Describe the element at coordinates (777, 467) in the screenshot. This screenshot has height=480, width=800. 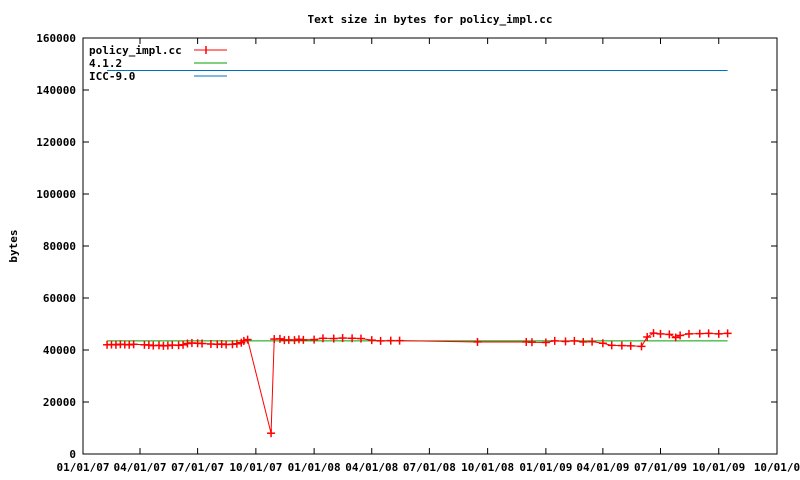
I see `x-tick-label: 10/01/0` at that location.